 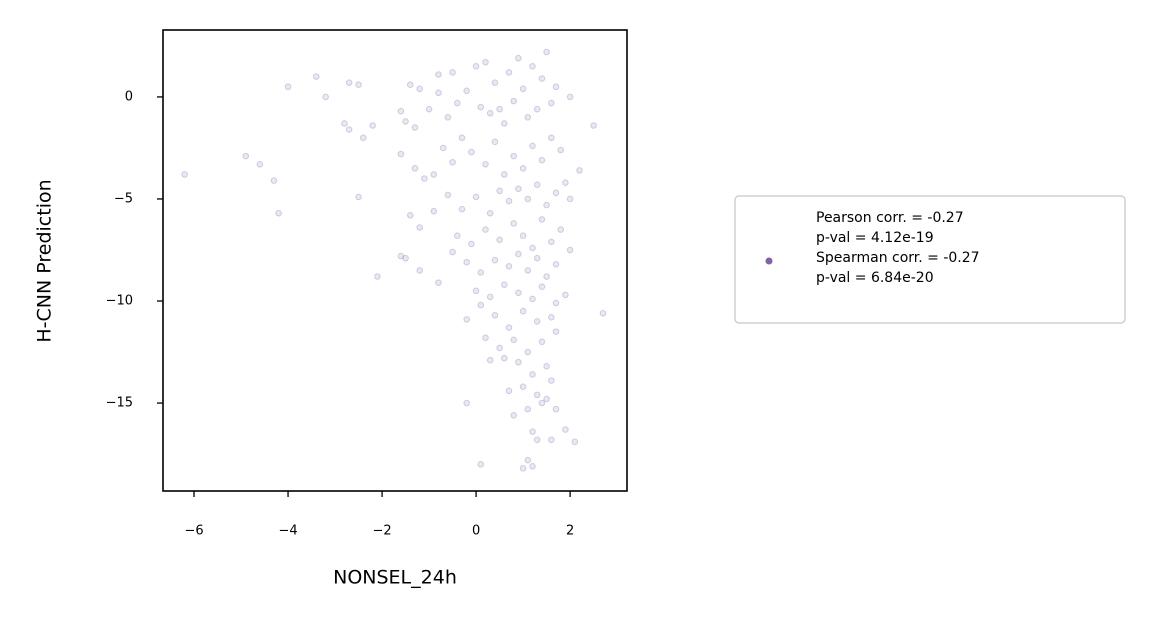 I want to click on x-tick-label: −4, so click(x=287, y=531).